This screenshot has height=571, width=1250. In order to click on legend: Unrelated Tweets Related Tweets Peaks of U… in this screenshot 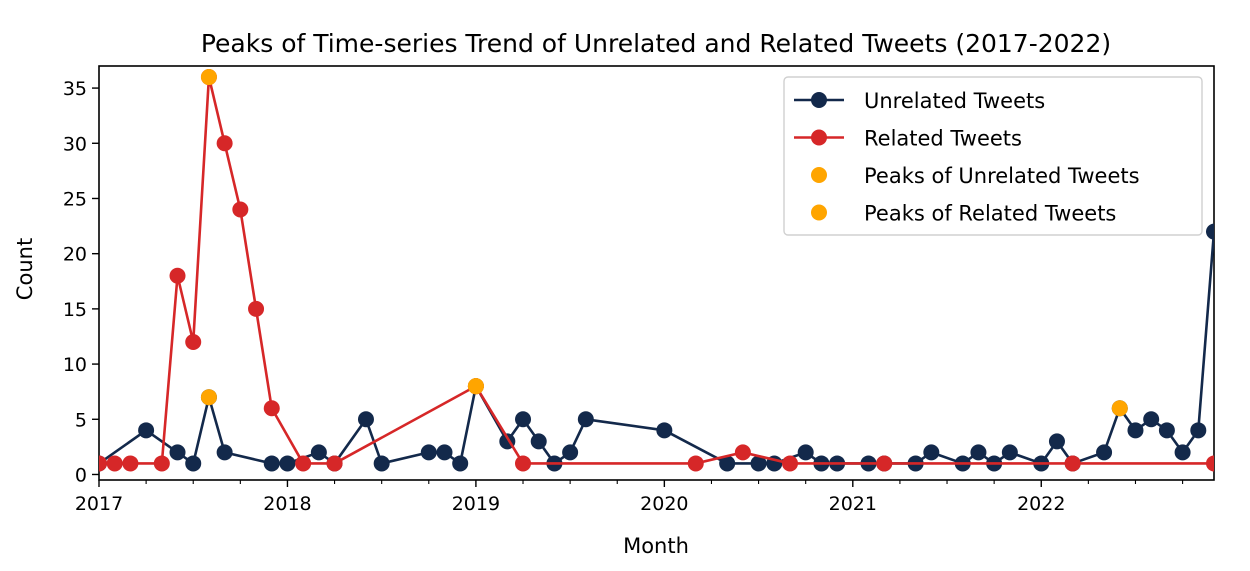, I will do `click(993, 156)`.